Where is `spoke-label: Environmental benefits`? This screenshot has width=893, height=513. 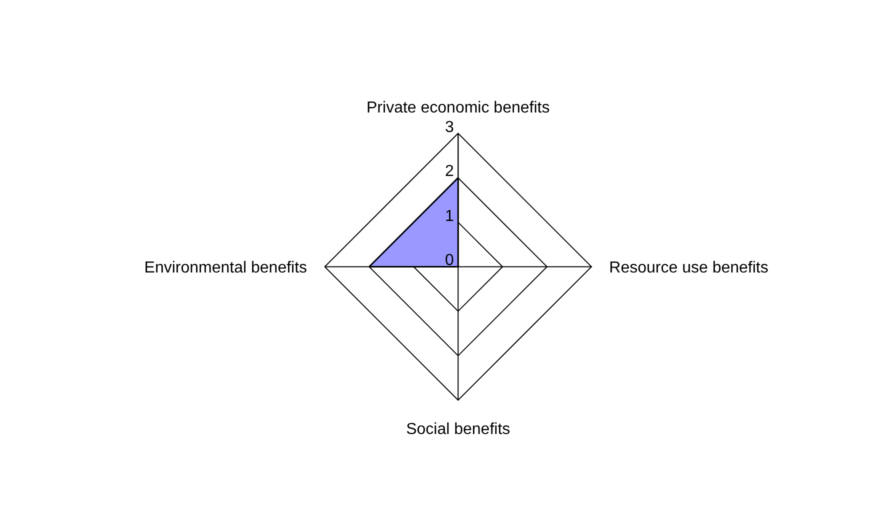 spoke-label: Environmental benefits is located at coordinates (226, 267).